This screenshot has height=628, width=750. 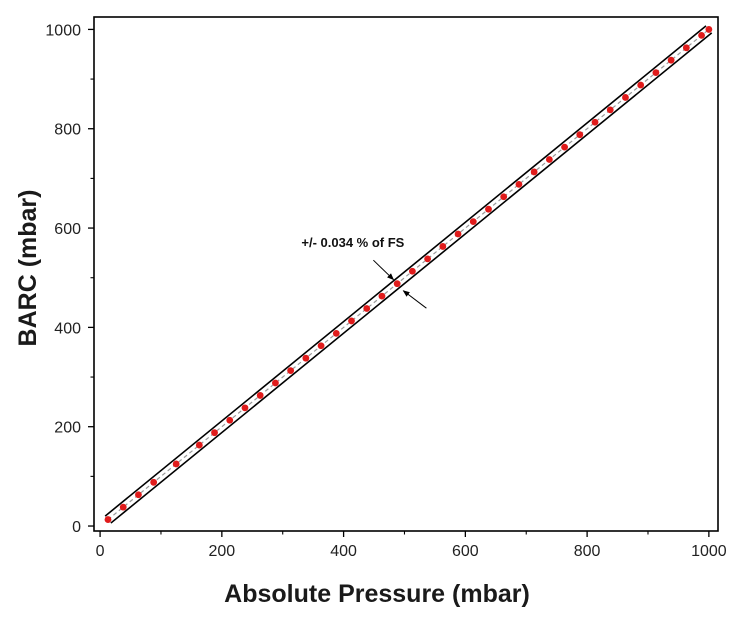 What do you see at coordinates (67, 428) in the screenshot?
I see `y-tick-label-200: 200` at bounding box center [67, 428].